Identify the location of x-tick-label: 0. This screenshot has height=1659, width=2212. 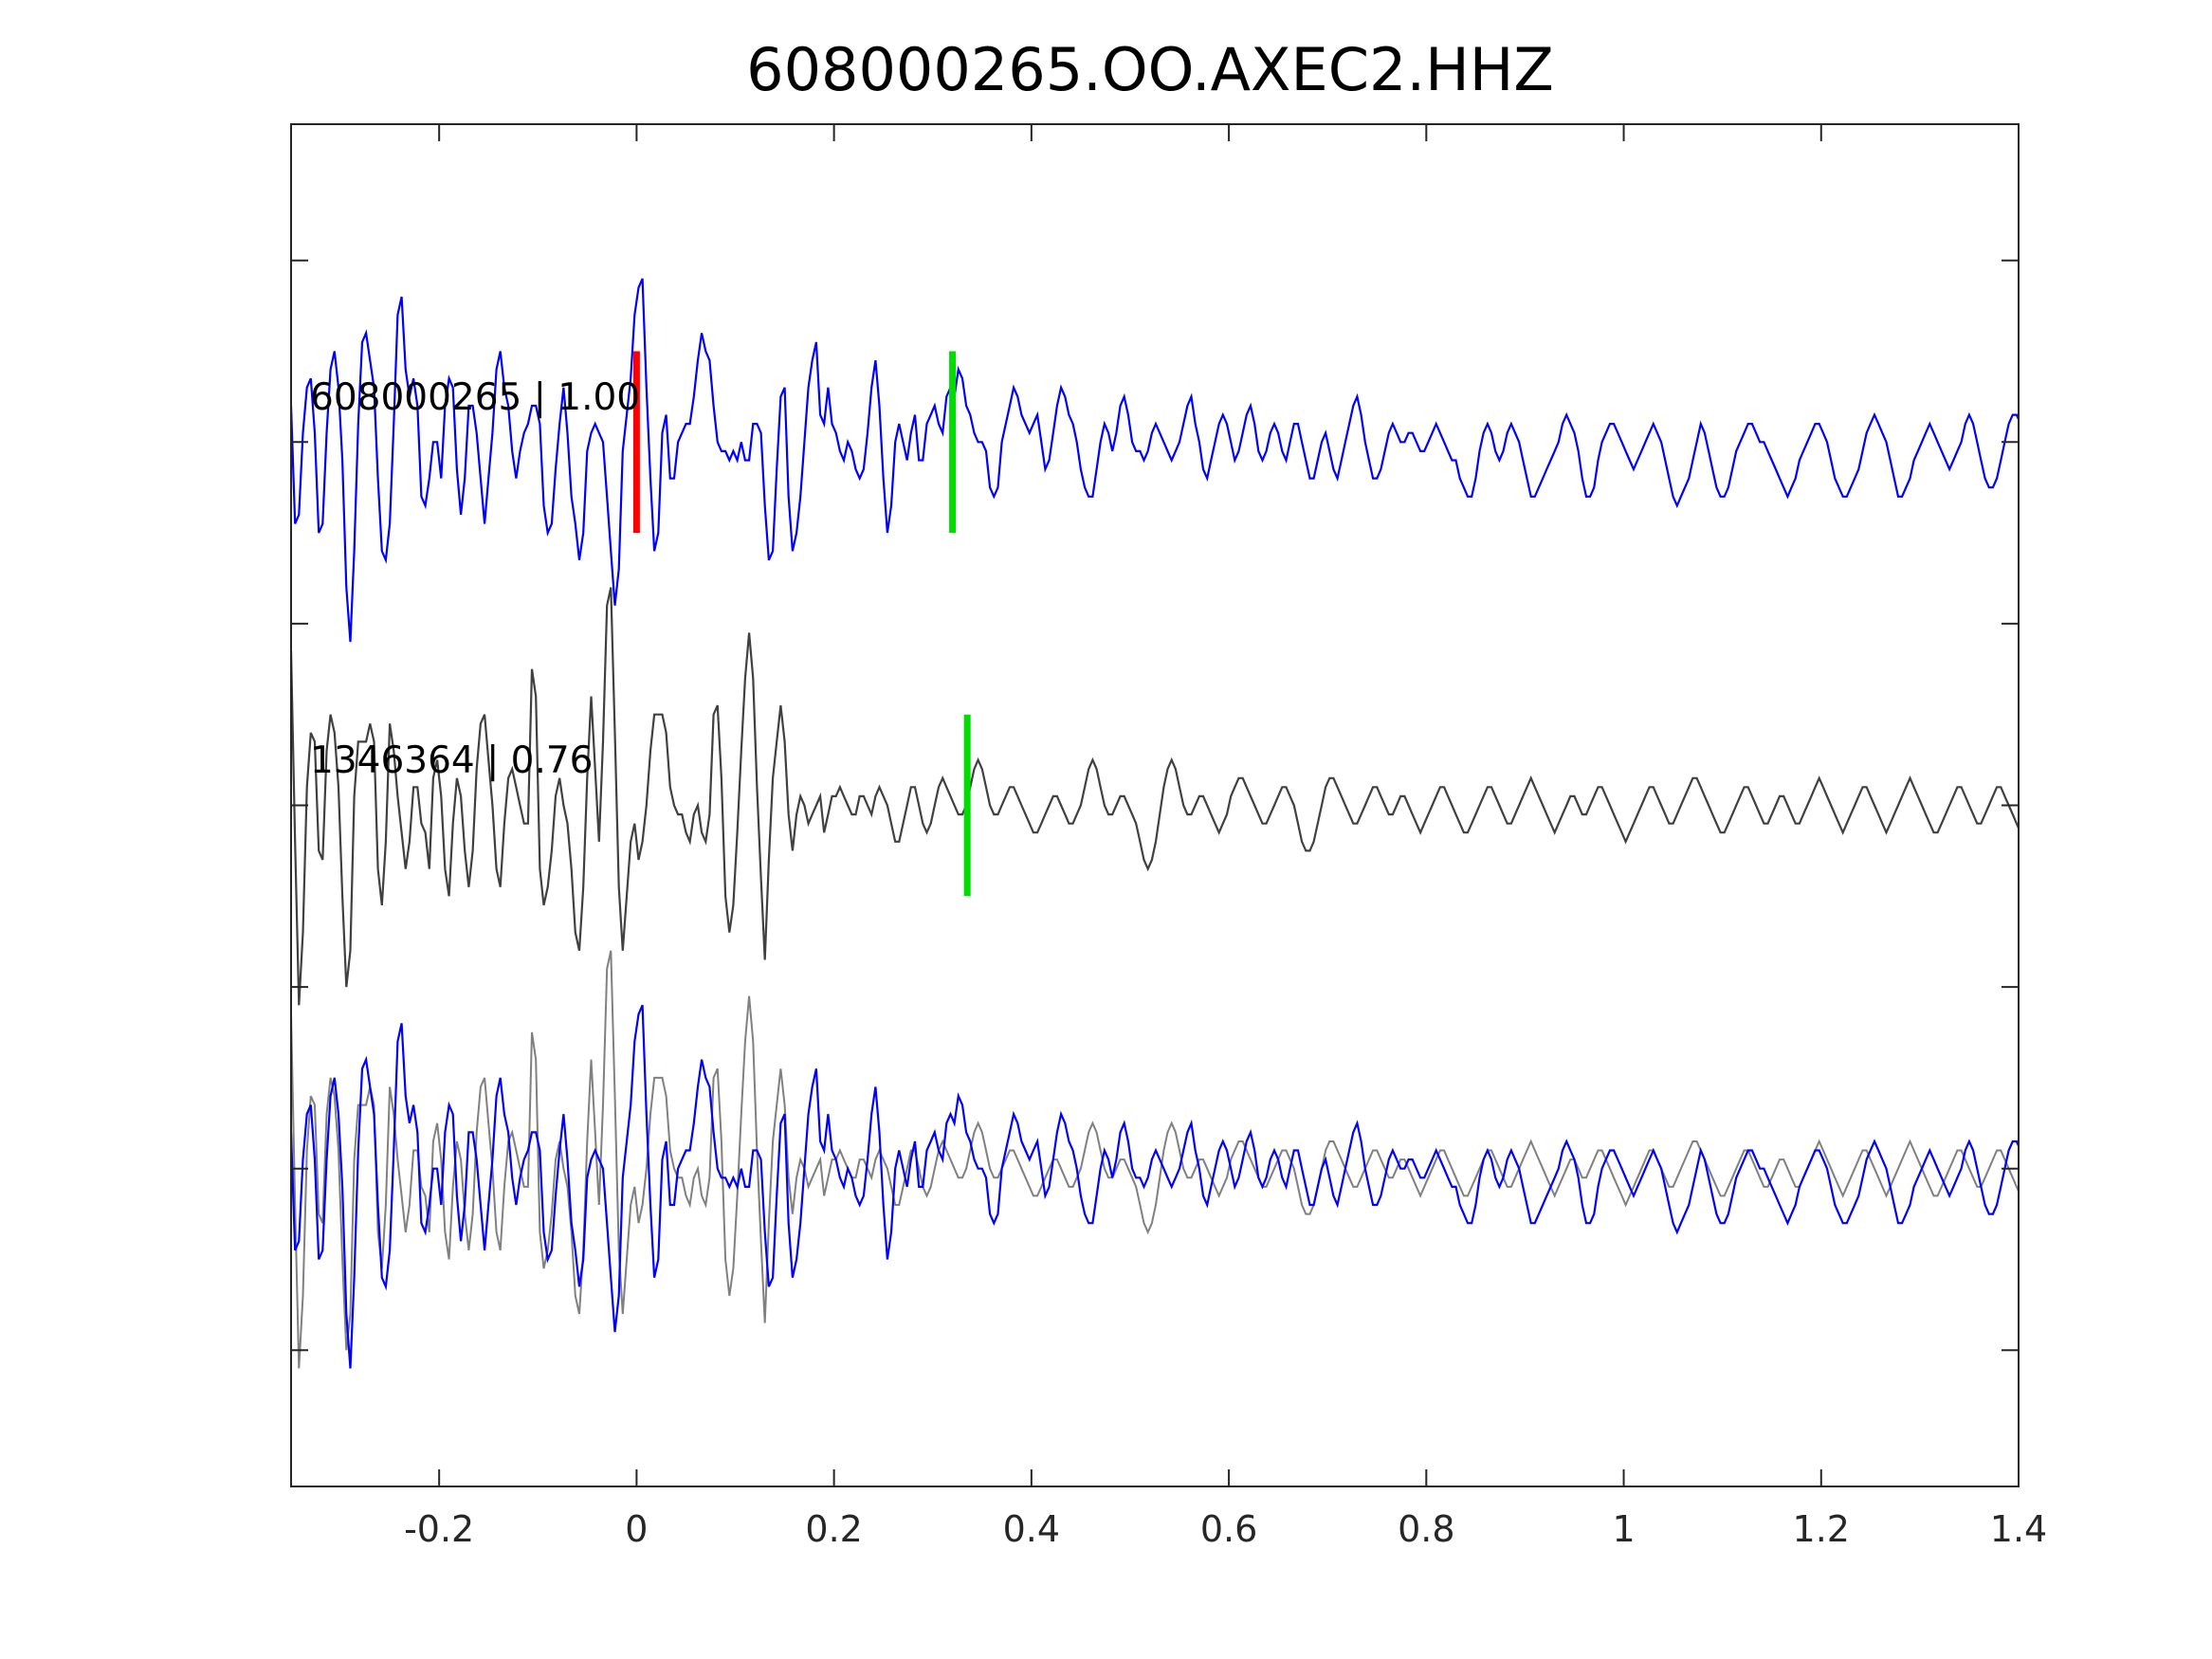
(636, 1529).